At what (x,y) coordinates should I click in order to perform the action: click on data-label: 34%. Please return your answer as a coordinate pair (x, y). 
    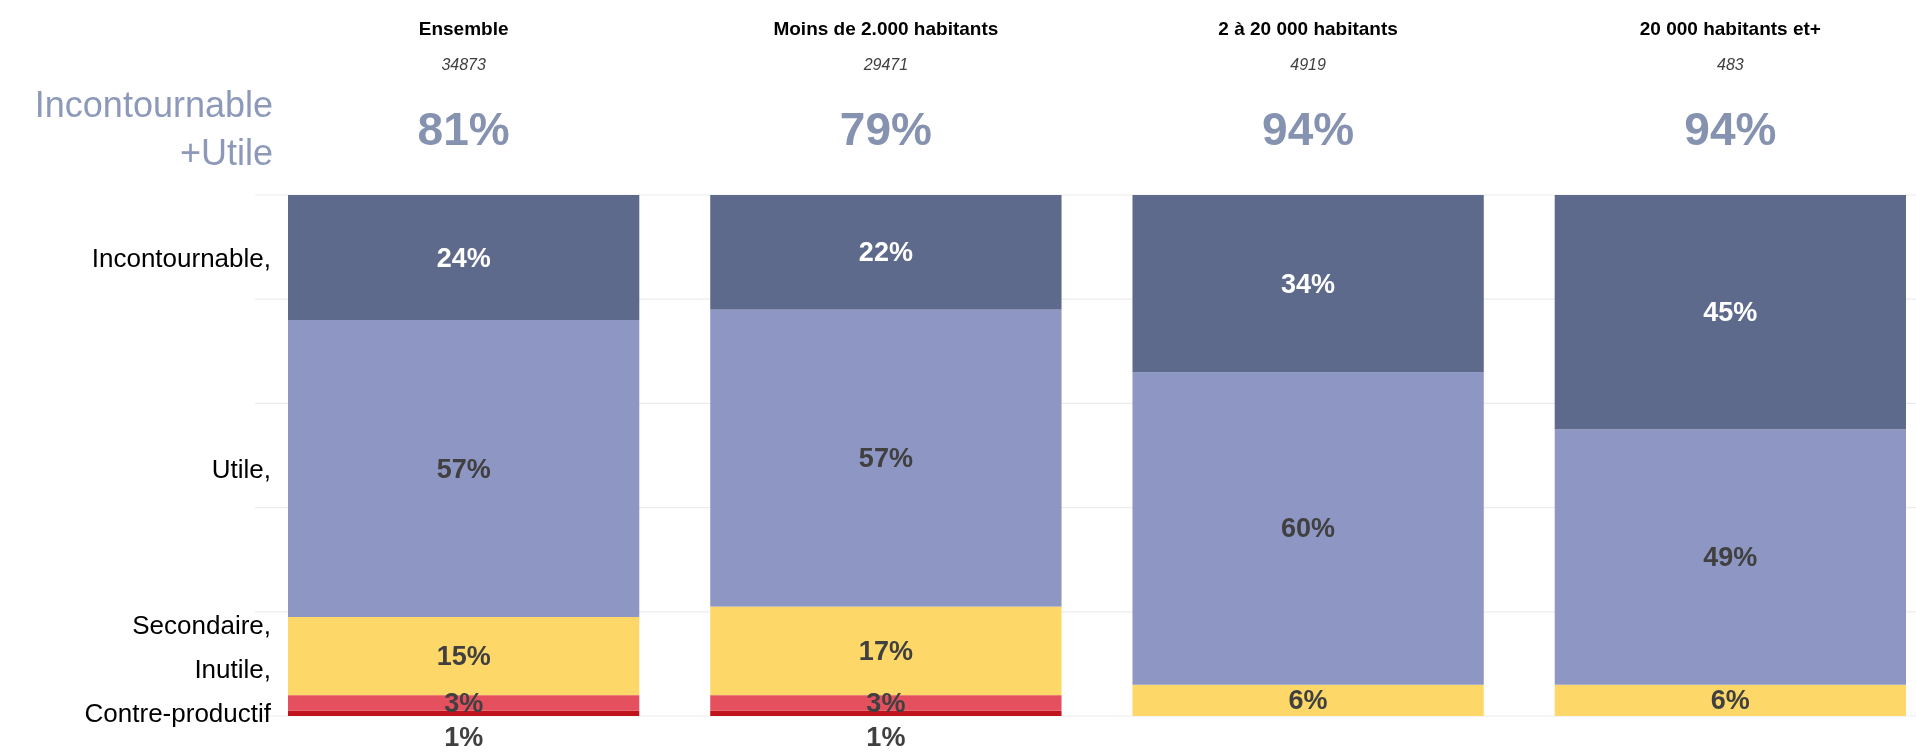
    Looking at the image, I should click on (1308, 283).